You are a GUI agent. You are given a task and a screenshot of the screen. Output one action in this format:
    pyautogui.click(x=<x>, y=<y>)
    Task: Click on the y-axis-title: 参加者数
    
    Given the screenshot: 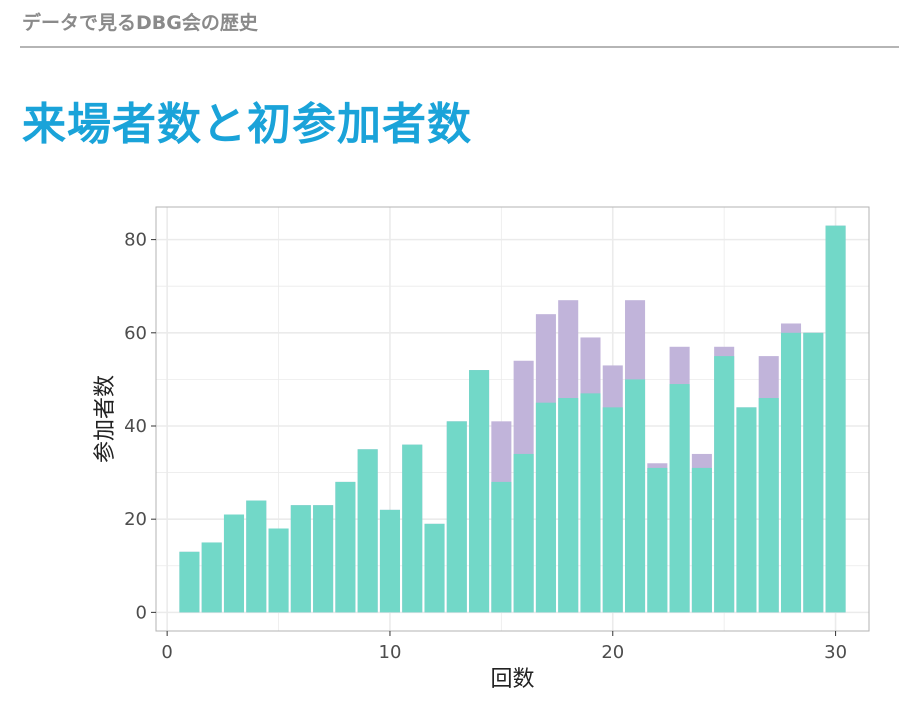 What is the action you would take?
    pyautogui.click(x=105, y=419)
    